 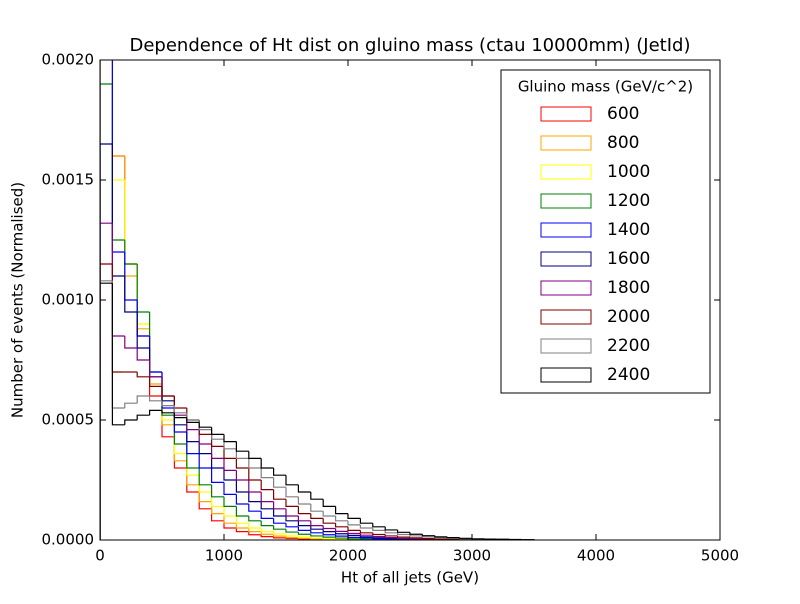 What do you see at coordinates (224, 556) in the screenshot?
I see `x-tick-label: 1000` at bounding box center [224, 556].